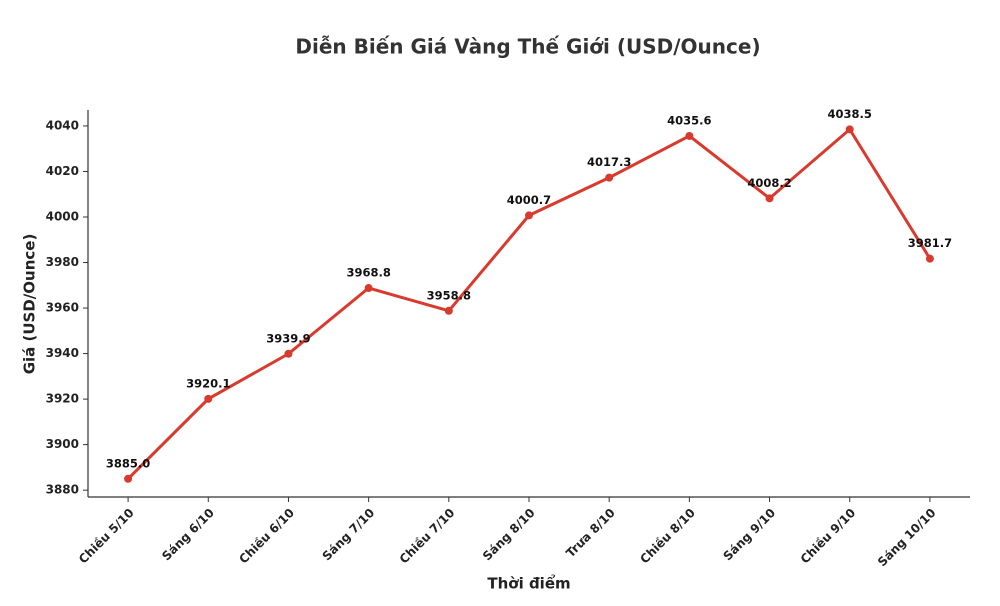 The image size is (1000, 606). What do you see at coordinates (769, 183) in the screenshot?
I see `data-label: 4008.2` at bounding box center [769, 183].